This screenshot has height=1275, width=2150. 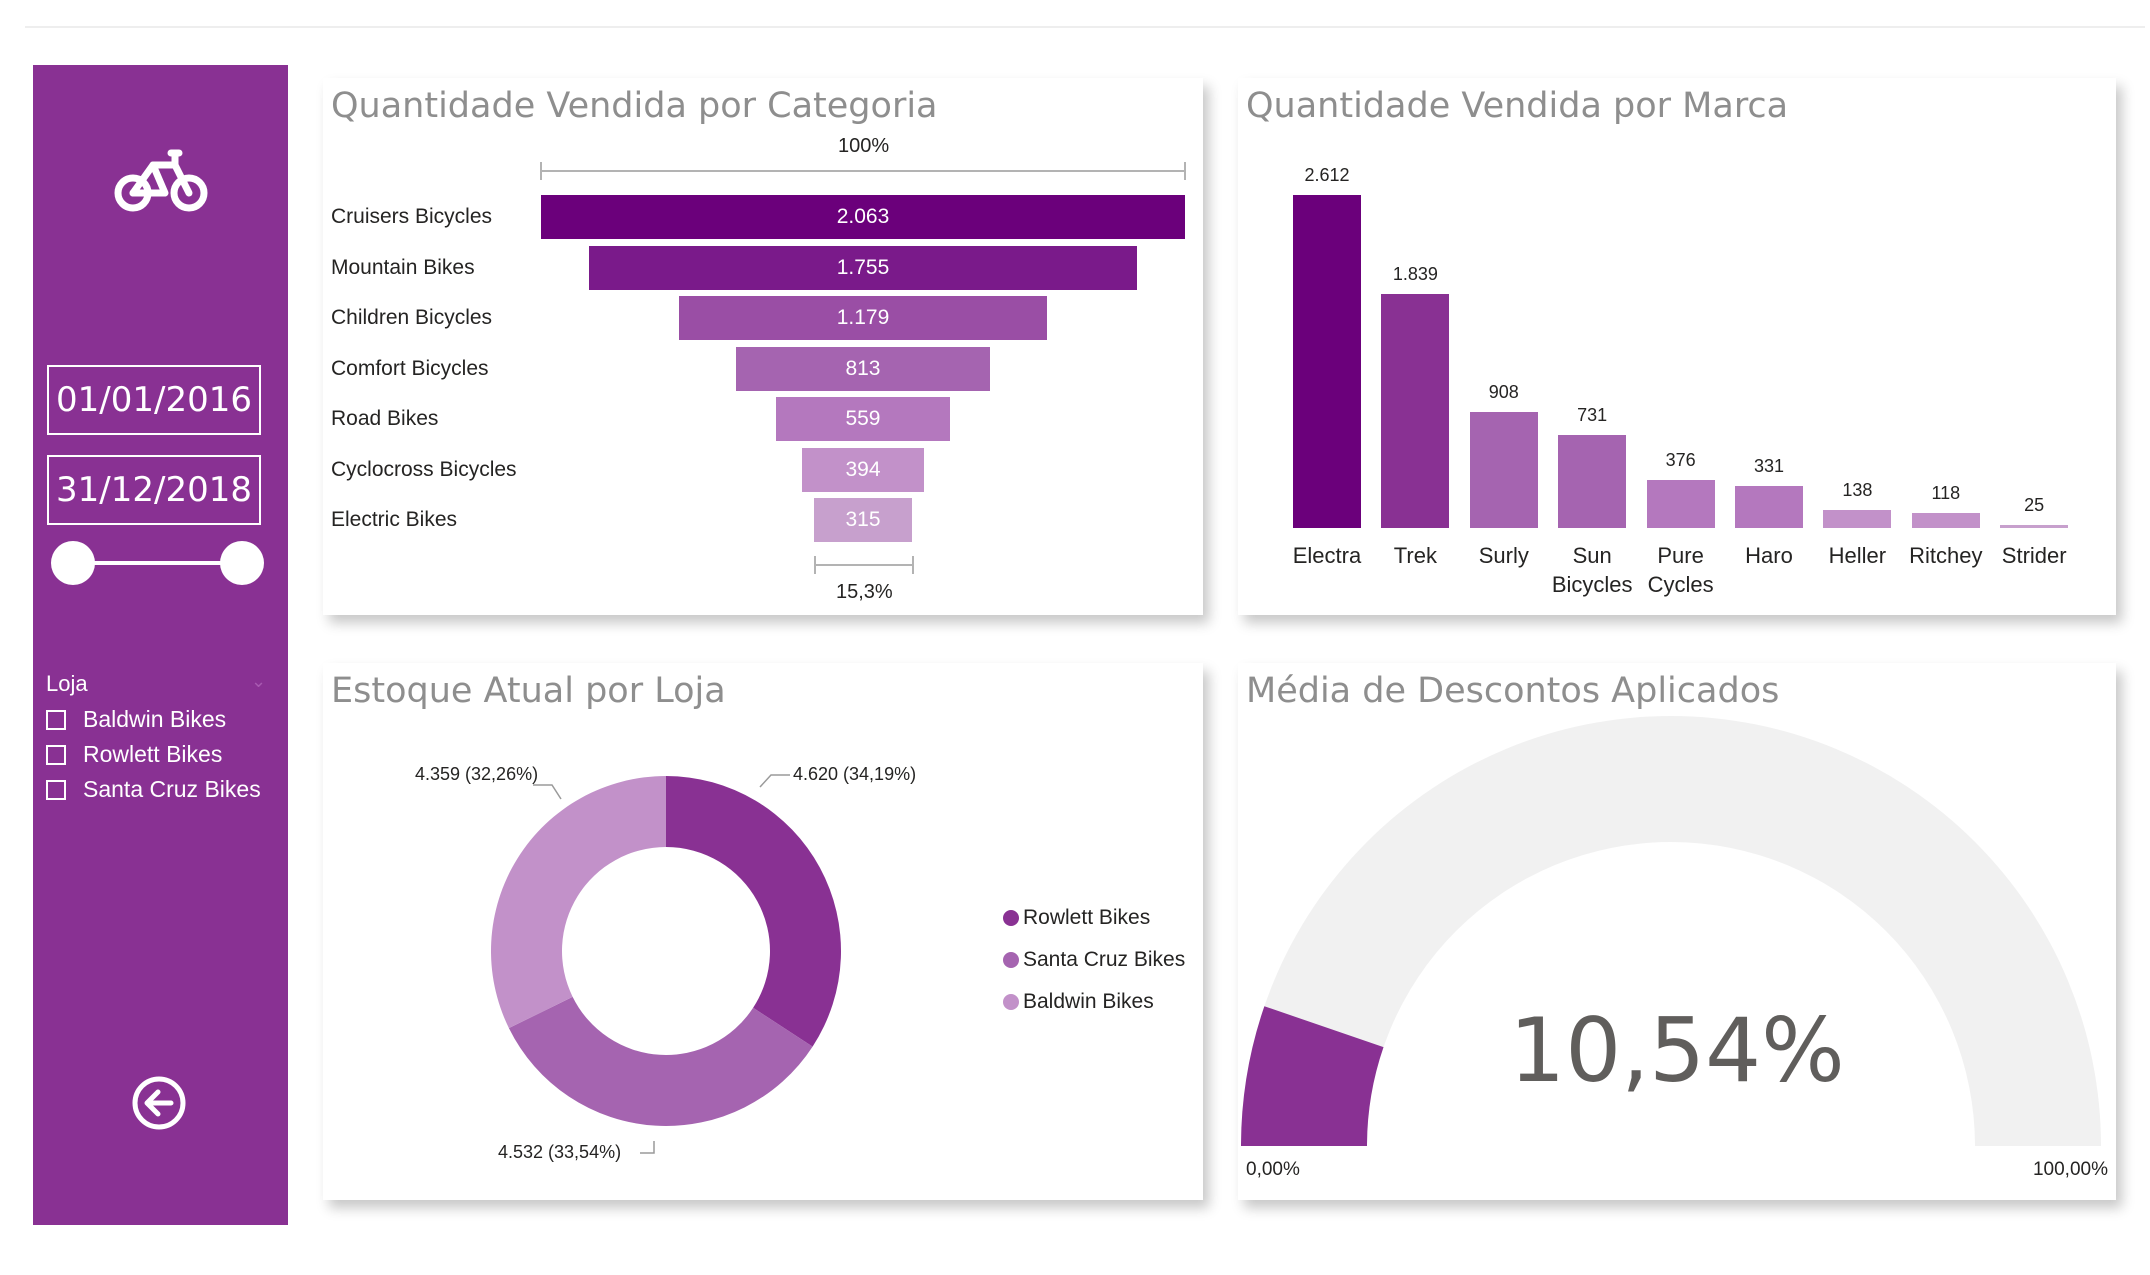 I want to click on loja-option-label: Rowlett Bikes, so click(x=153, y=754).